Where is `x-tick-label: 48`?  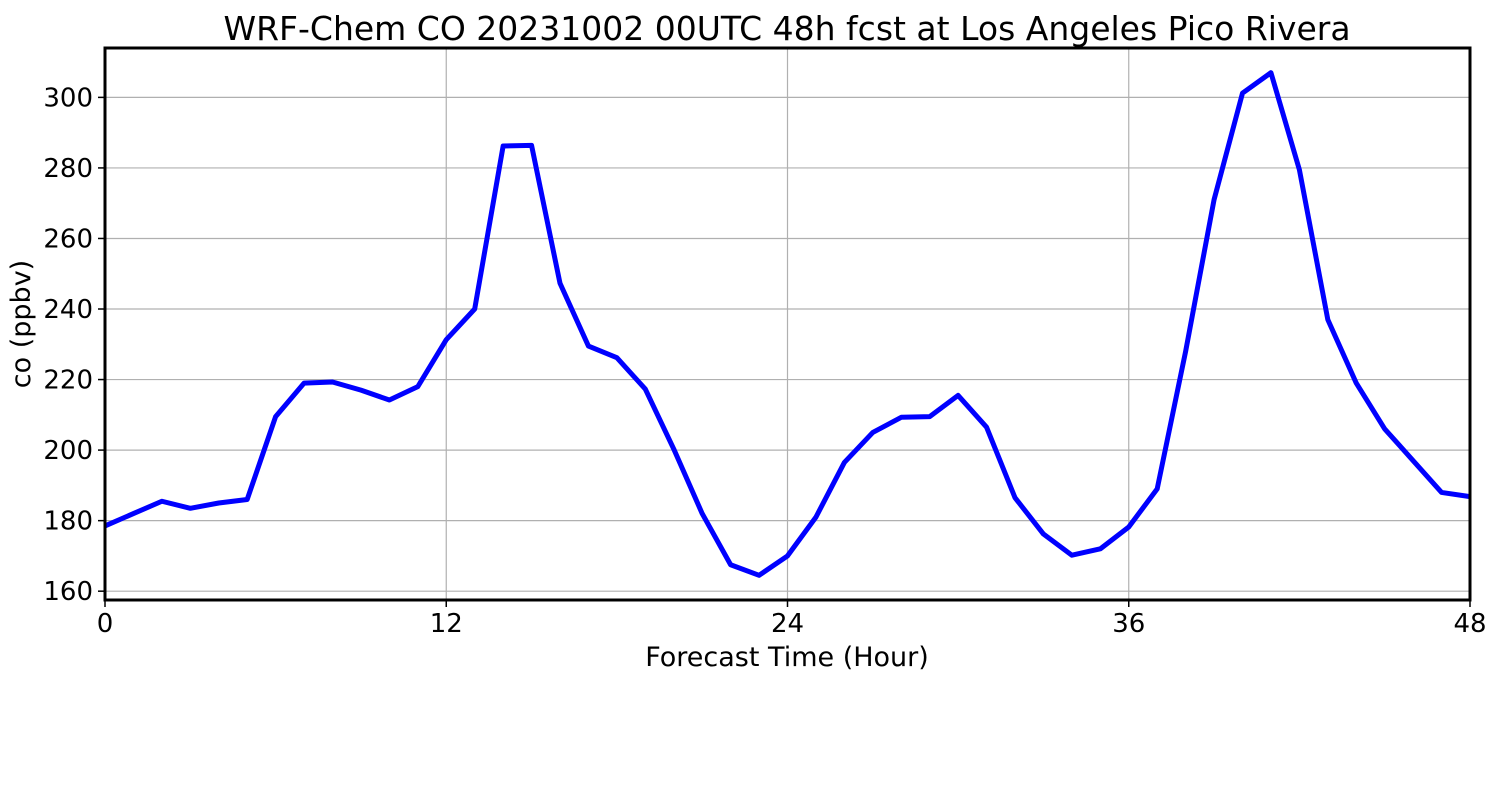
x-tick-label: 48 is located at coordinates (1469, 624).